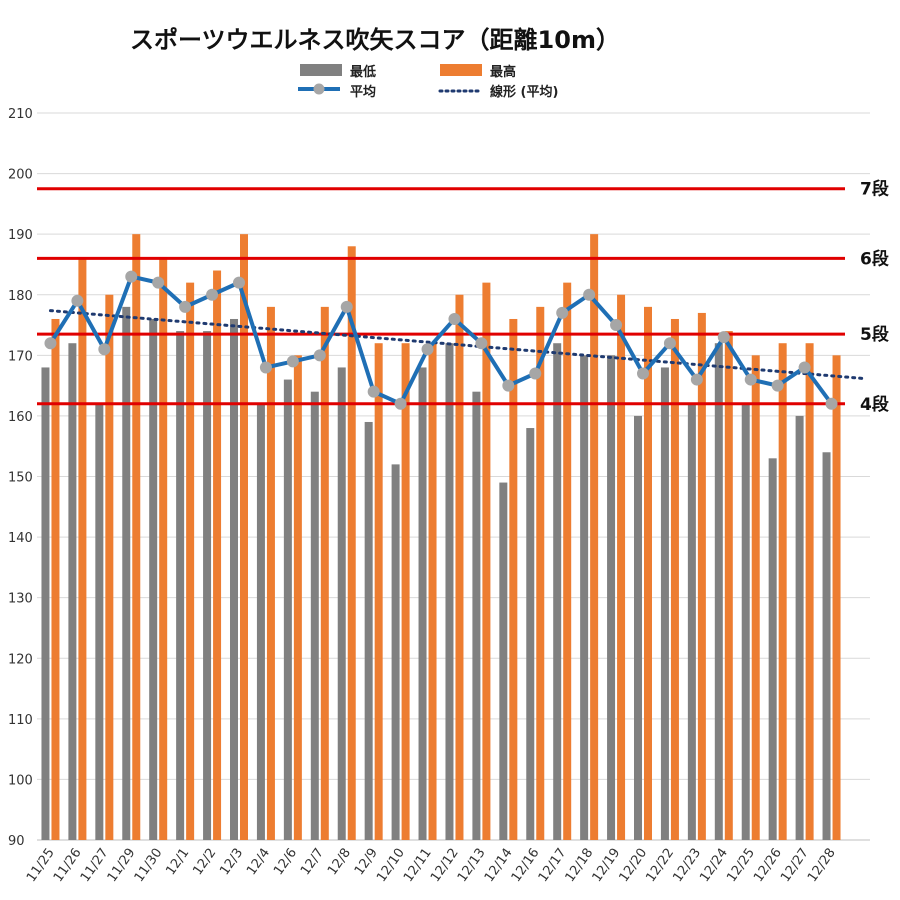 The image size is (900, 900). Describe the element at coordinates (553, 865) in the screenshot. I see `x-tick-label: 12/17` at that location.